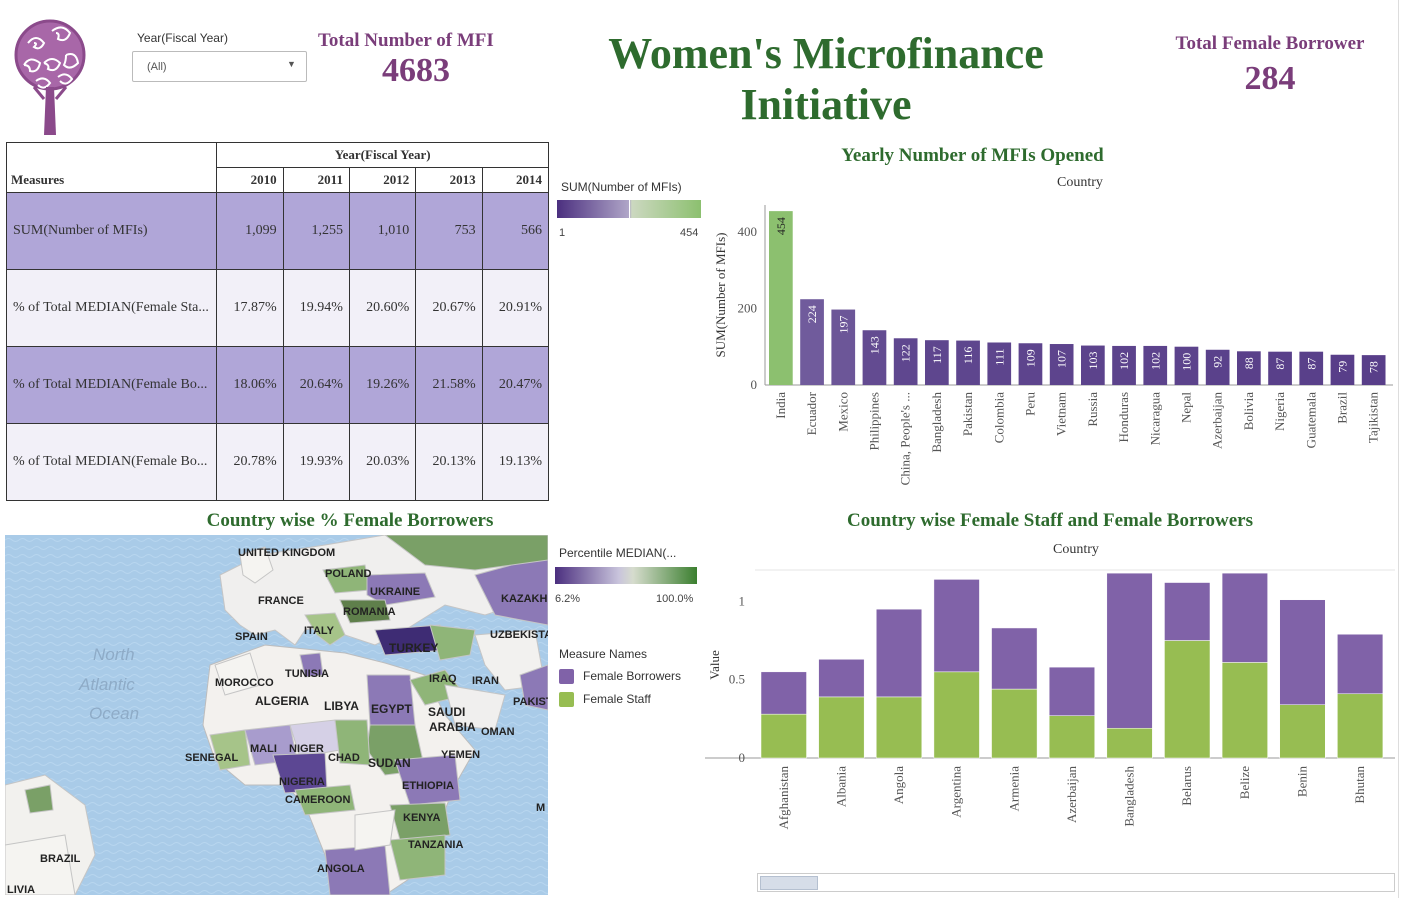 This screenshot has width=1402, height=898. Describe the element at coordinates (317, 800) in the screenshot. I see `map-label: CAMEROON` at that location.